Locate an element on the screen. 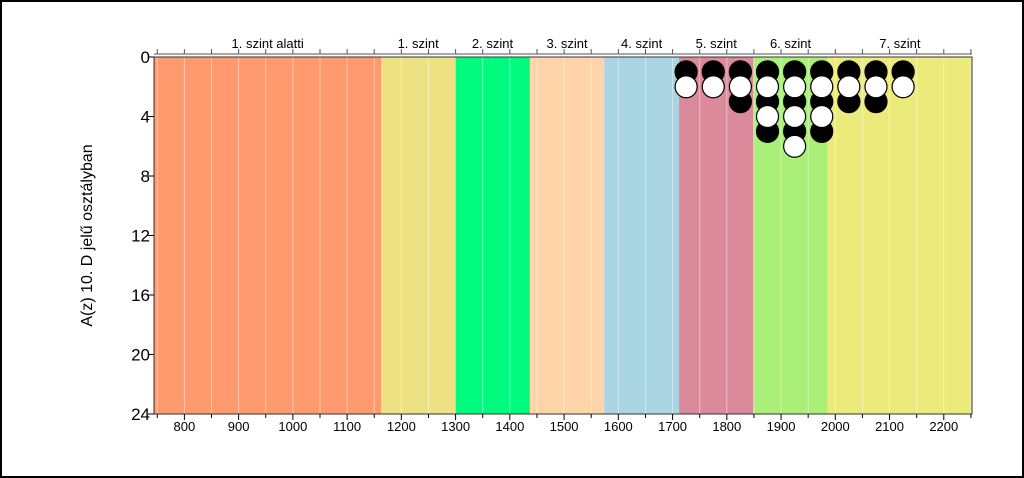 Image resolution: width=1024 pixels, height=478 pixels. band-label-2: 1. szint is located at coordinates (419, 43).